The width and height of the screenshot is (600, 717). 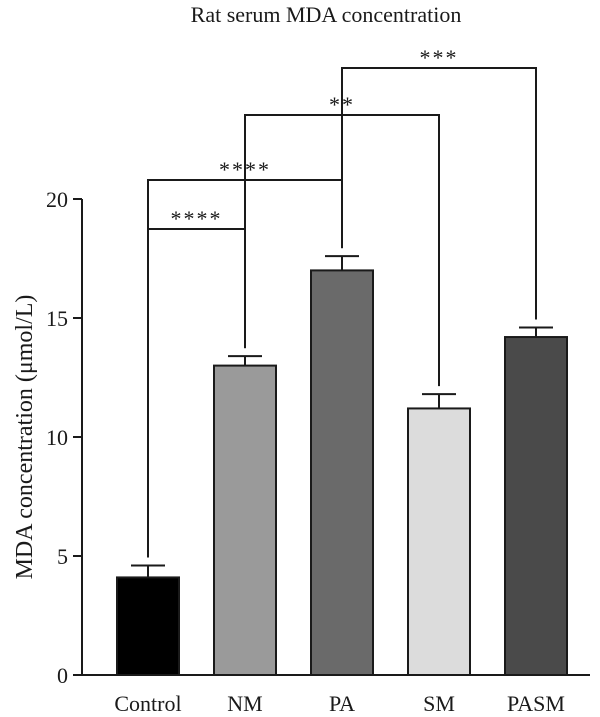 I want to click on x-tick-label: PASM, so click(x=536, y=703).